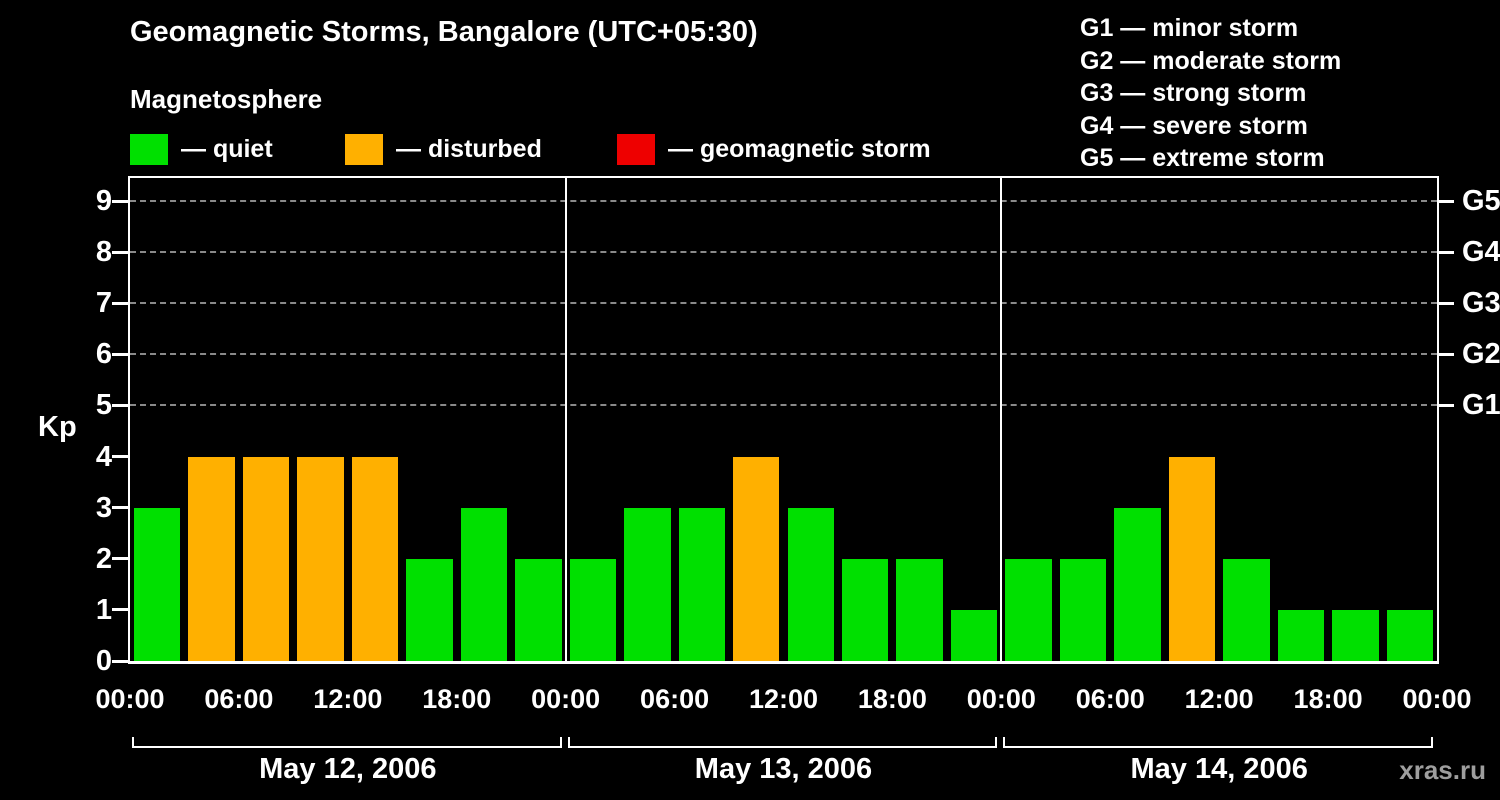 Image resolution: width=1500 pixels, height=800 pixels. I want to click on legend-label-storm: — geomagnetic storm, so click(799, 148).